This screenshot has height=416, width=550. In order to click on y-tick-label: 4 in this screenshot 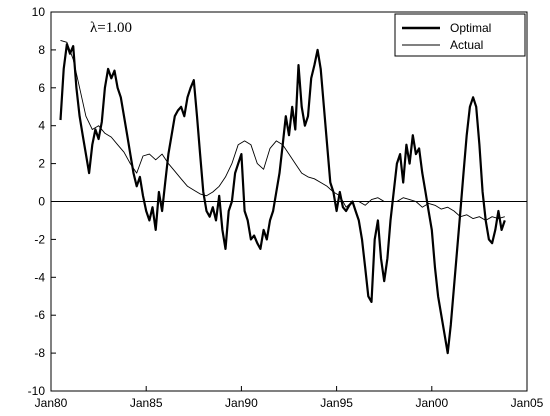, I will do `click(41, 126)`.